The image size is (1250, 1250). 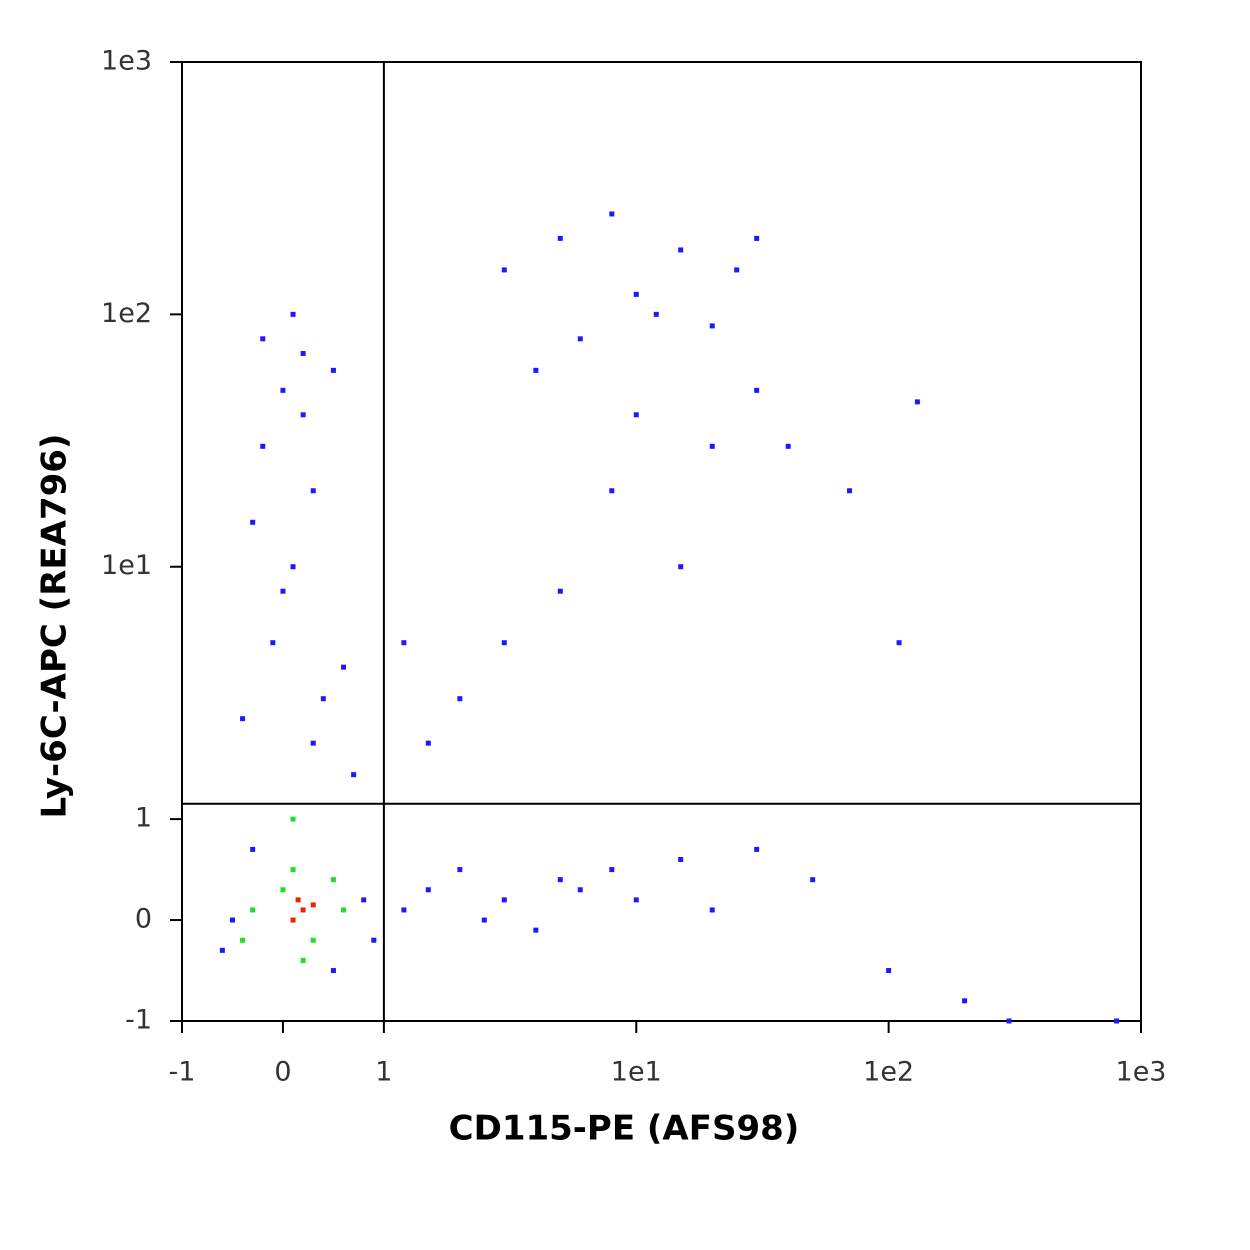 What do you see at coordinates (126, 565) in the screenshot?
I see `y-tick-label: 1e1` at bounding box center [126, 565].